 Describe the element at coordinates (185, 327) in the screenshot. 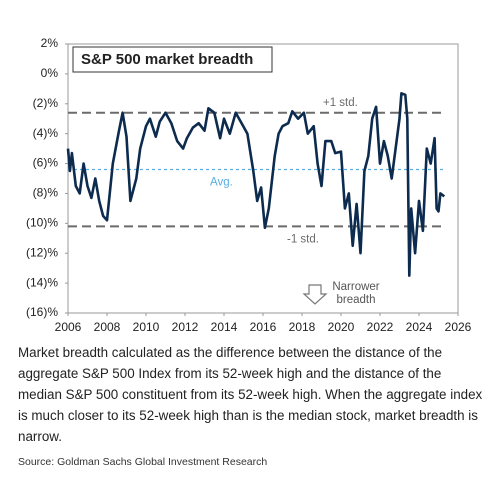

I see `x-tick-label: 2012` at that location.